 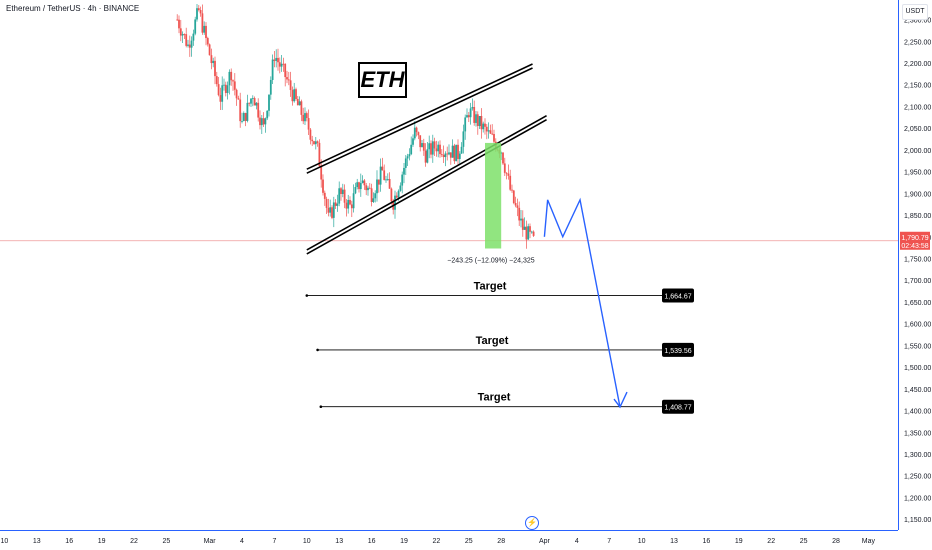 I want to click on y-tick-label: 2,150.00, so click(x=917, y=86).